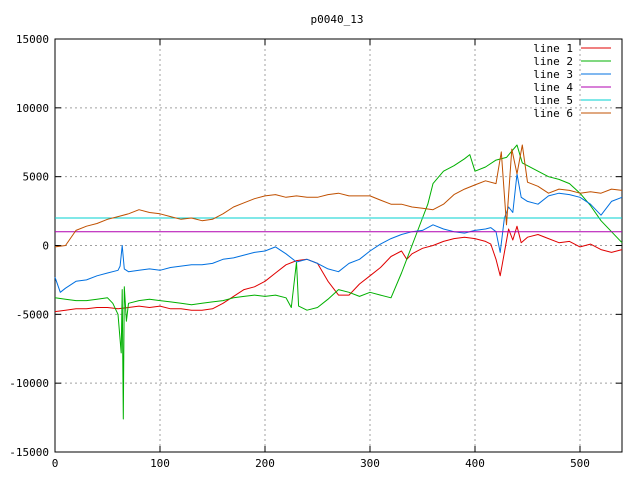 The height and width of the screenshot is (480, 640). Describe the element at coordinates (55, 463) in the screenshot. I see `x-tick-label: 0` at that location.